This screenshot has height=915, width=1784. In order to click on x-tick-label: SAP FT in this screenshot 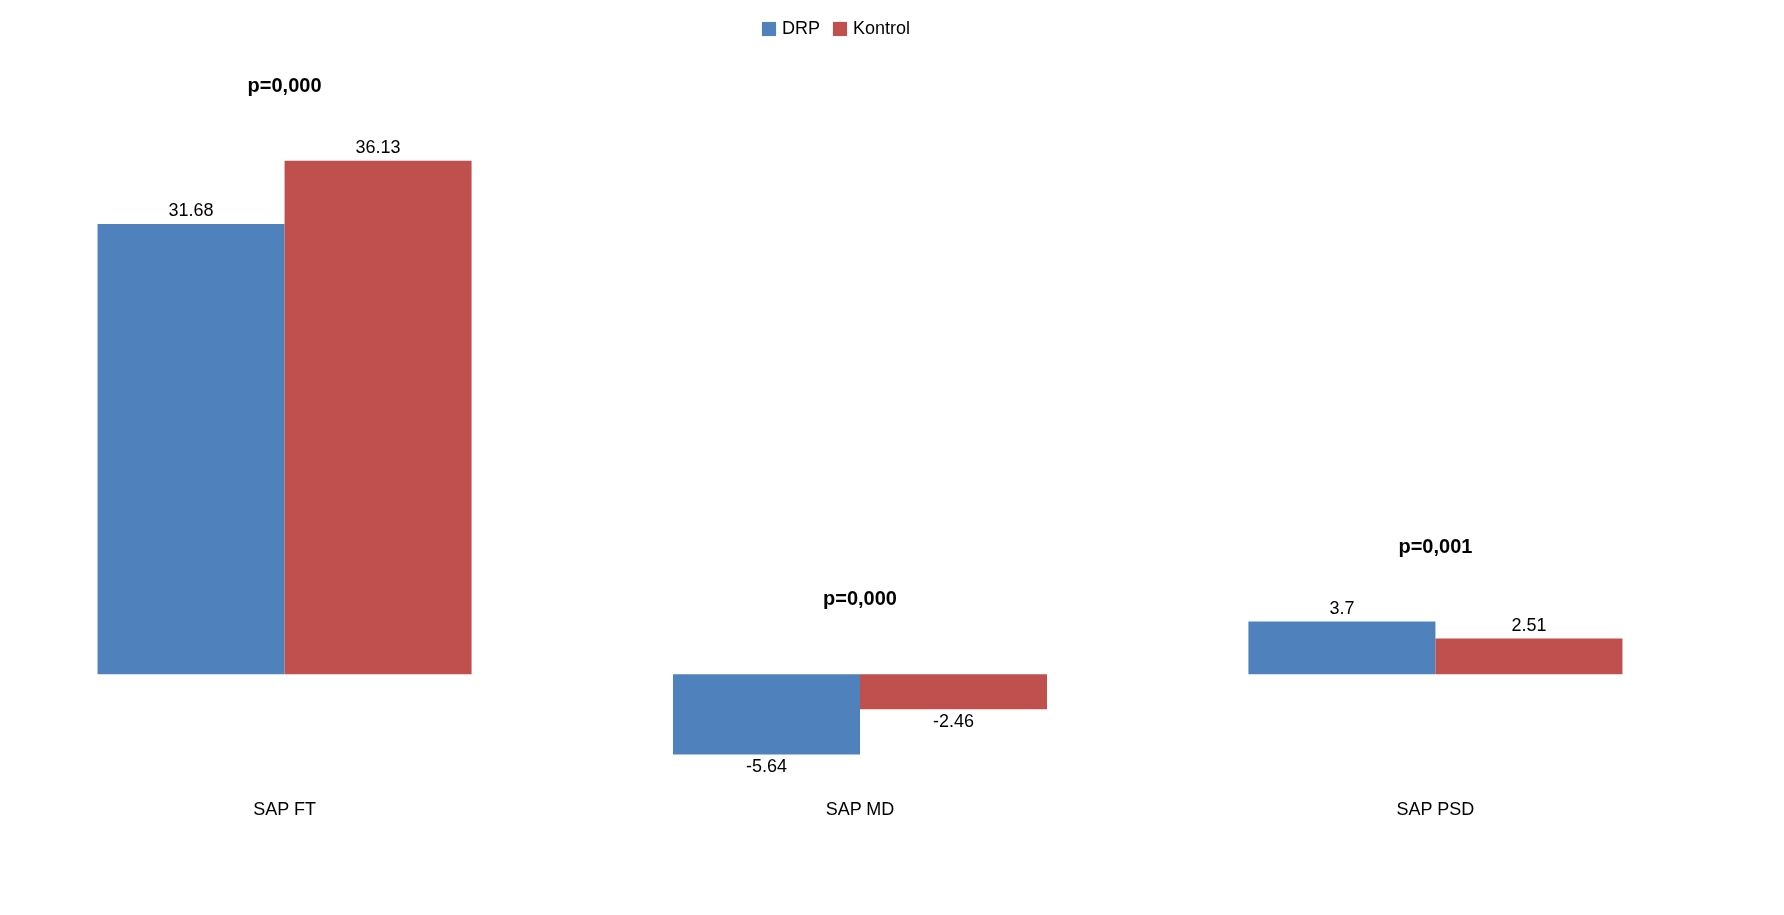, I will do `click(284, 808)`.